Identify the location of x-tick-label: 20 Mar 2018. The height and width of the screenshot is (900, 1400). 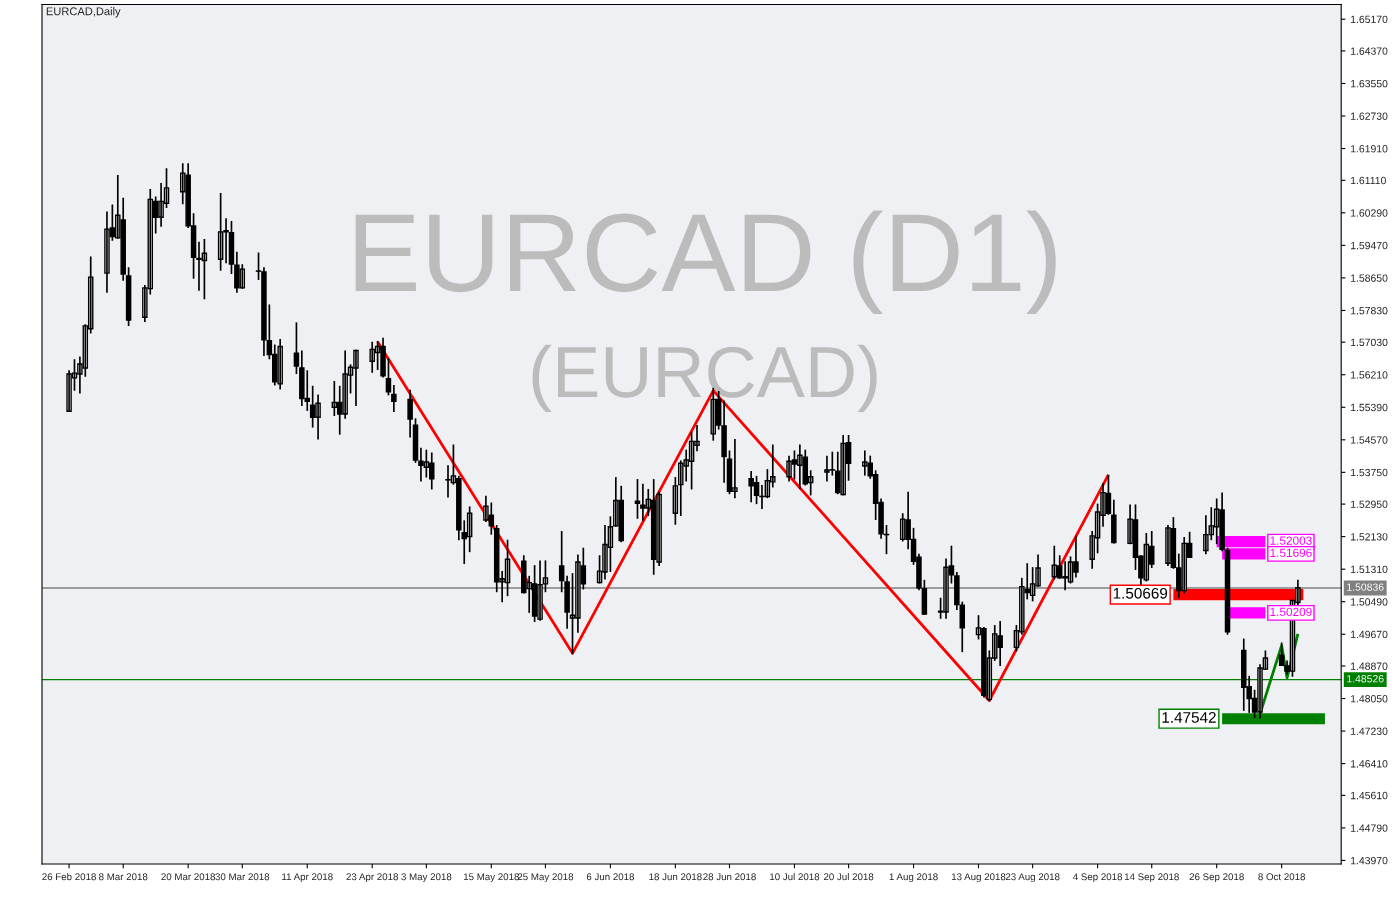
(188, 877).